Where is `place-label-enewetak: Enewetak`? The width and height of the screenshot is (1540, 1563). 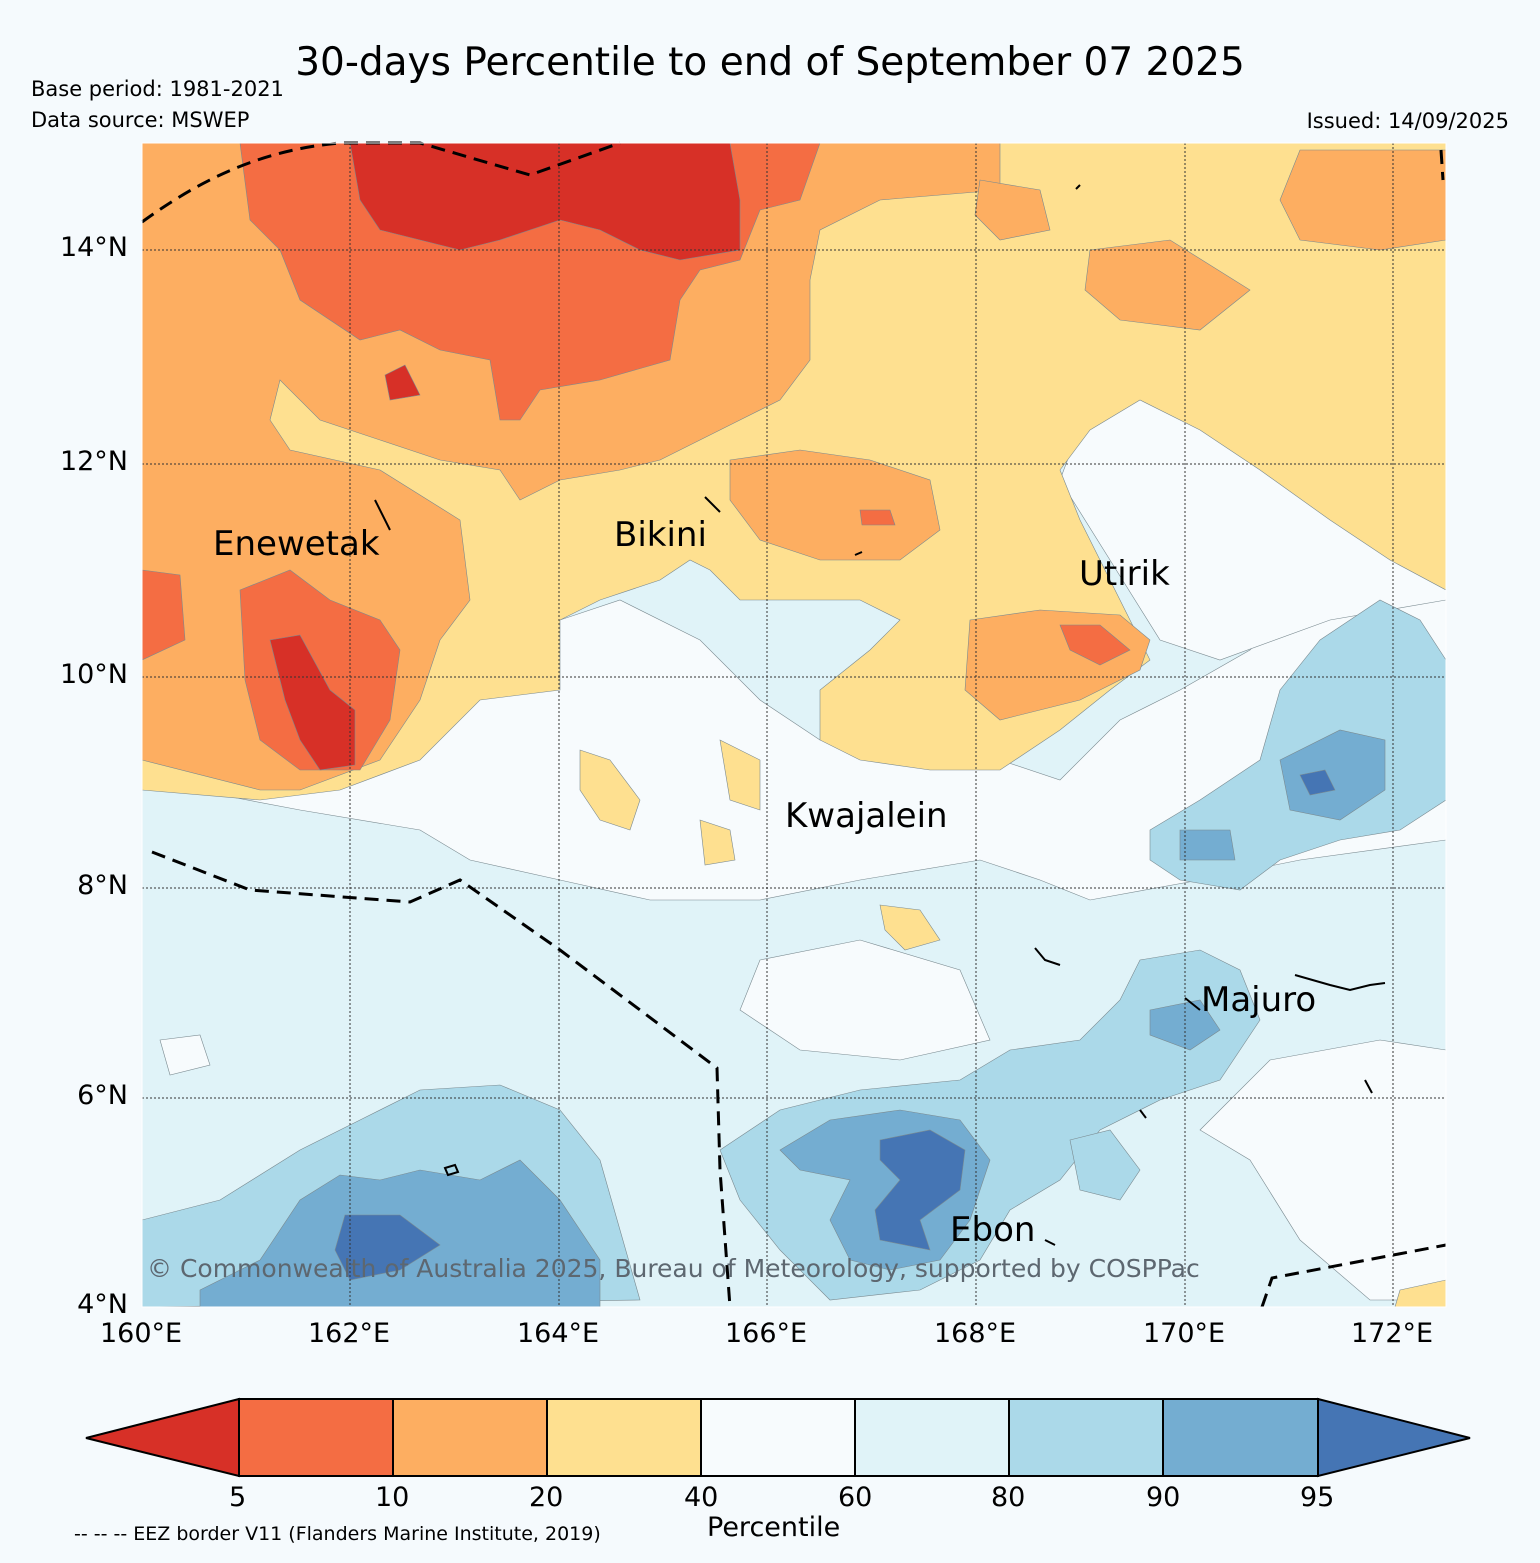
place-label-enewetak: Enewetak is located at coordinates (296, 544).